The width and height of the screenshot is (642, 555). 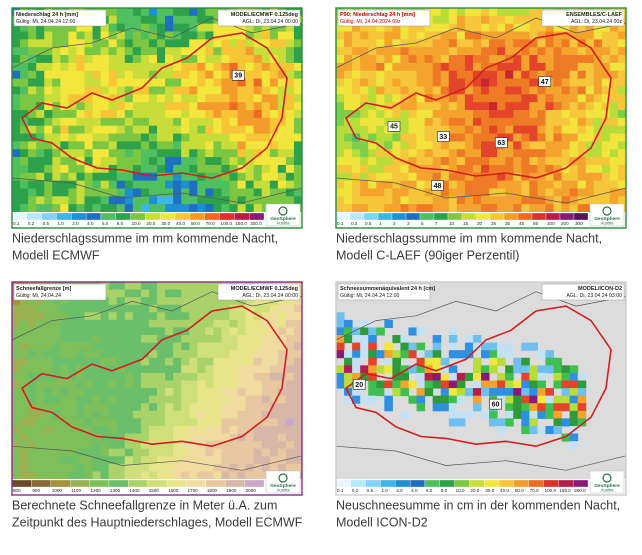 What do you see at coordinates (545, 82) in the screenshot?
I see `marker-label: 47` at bounding box center [545, 82].